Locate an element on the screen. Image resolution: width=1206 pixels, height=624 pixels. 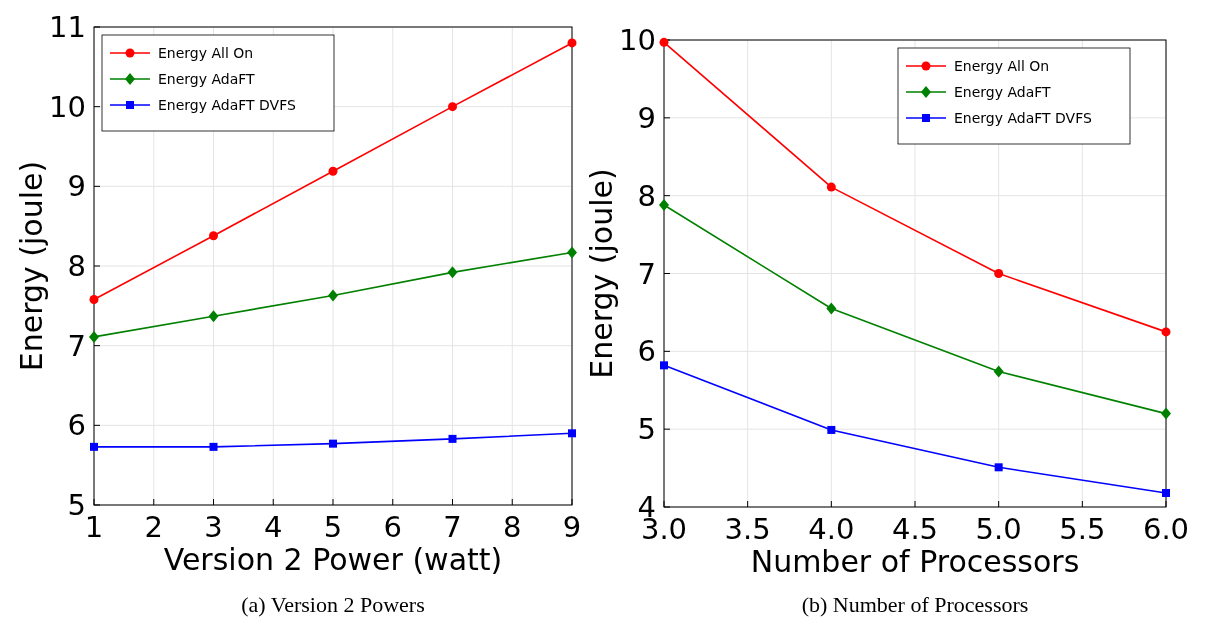
x-tick-label: 6.0 is located at coordinates (1166, 529).